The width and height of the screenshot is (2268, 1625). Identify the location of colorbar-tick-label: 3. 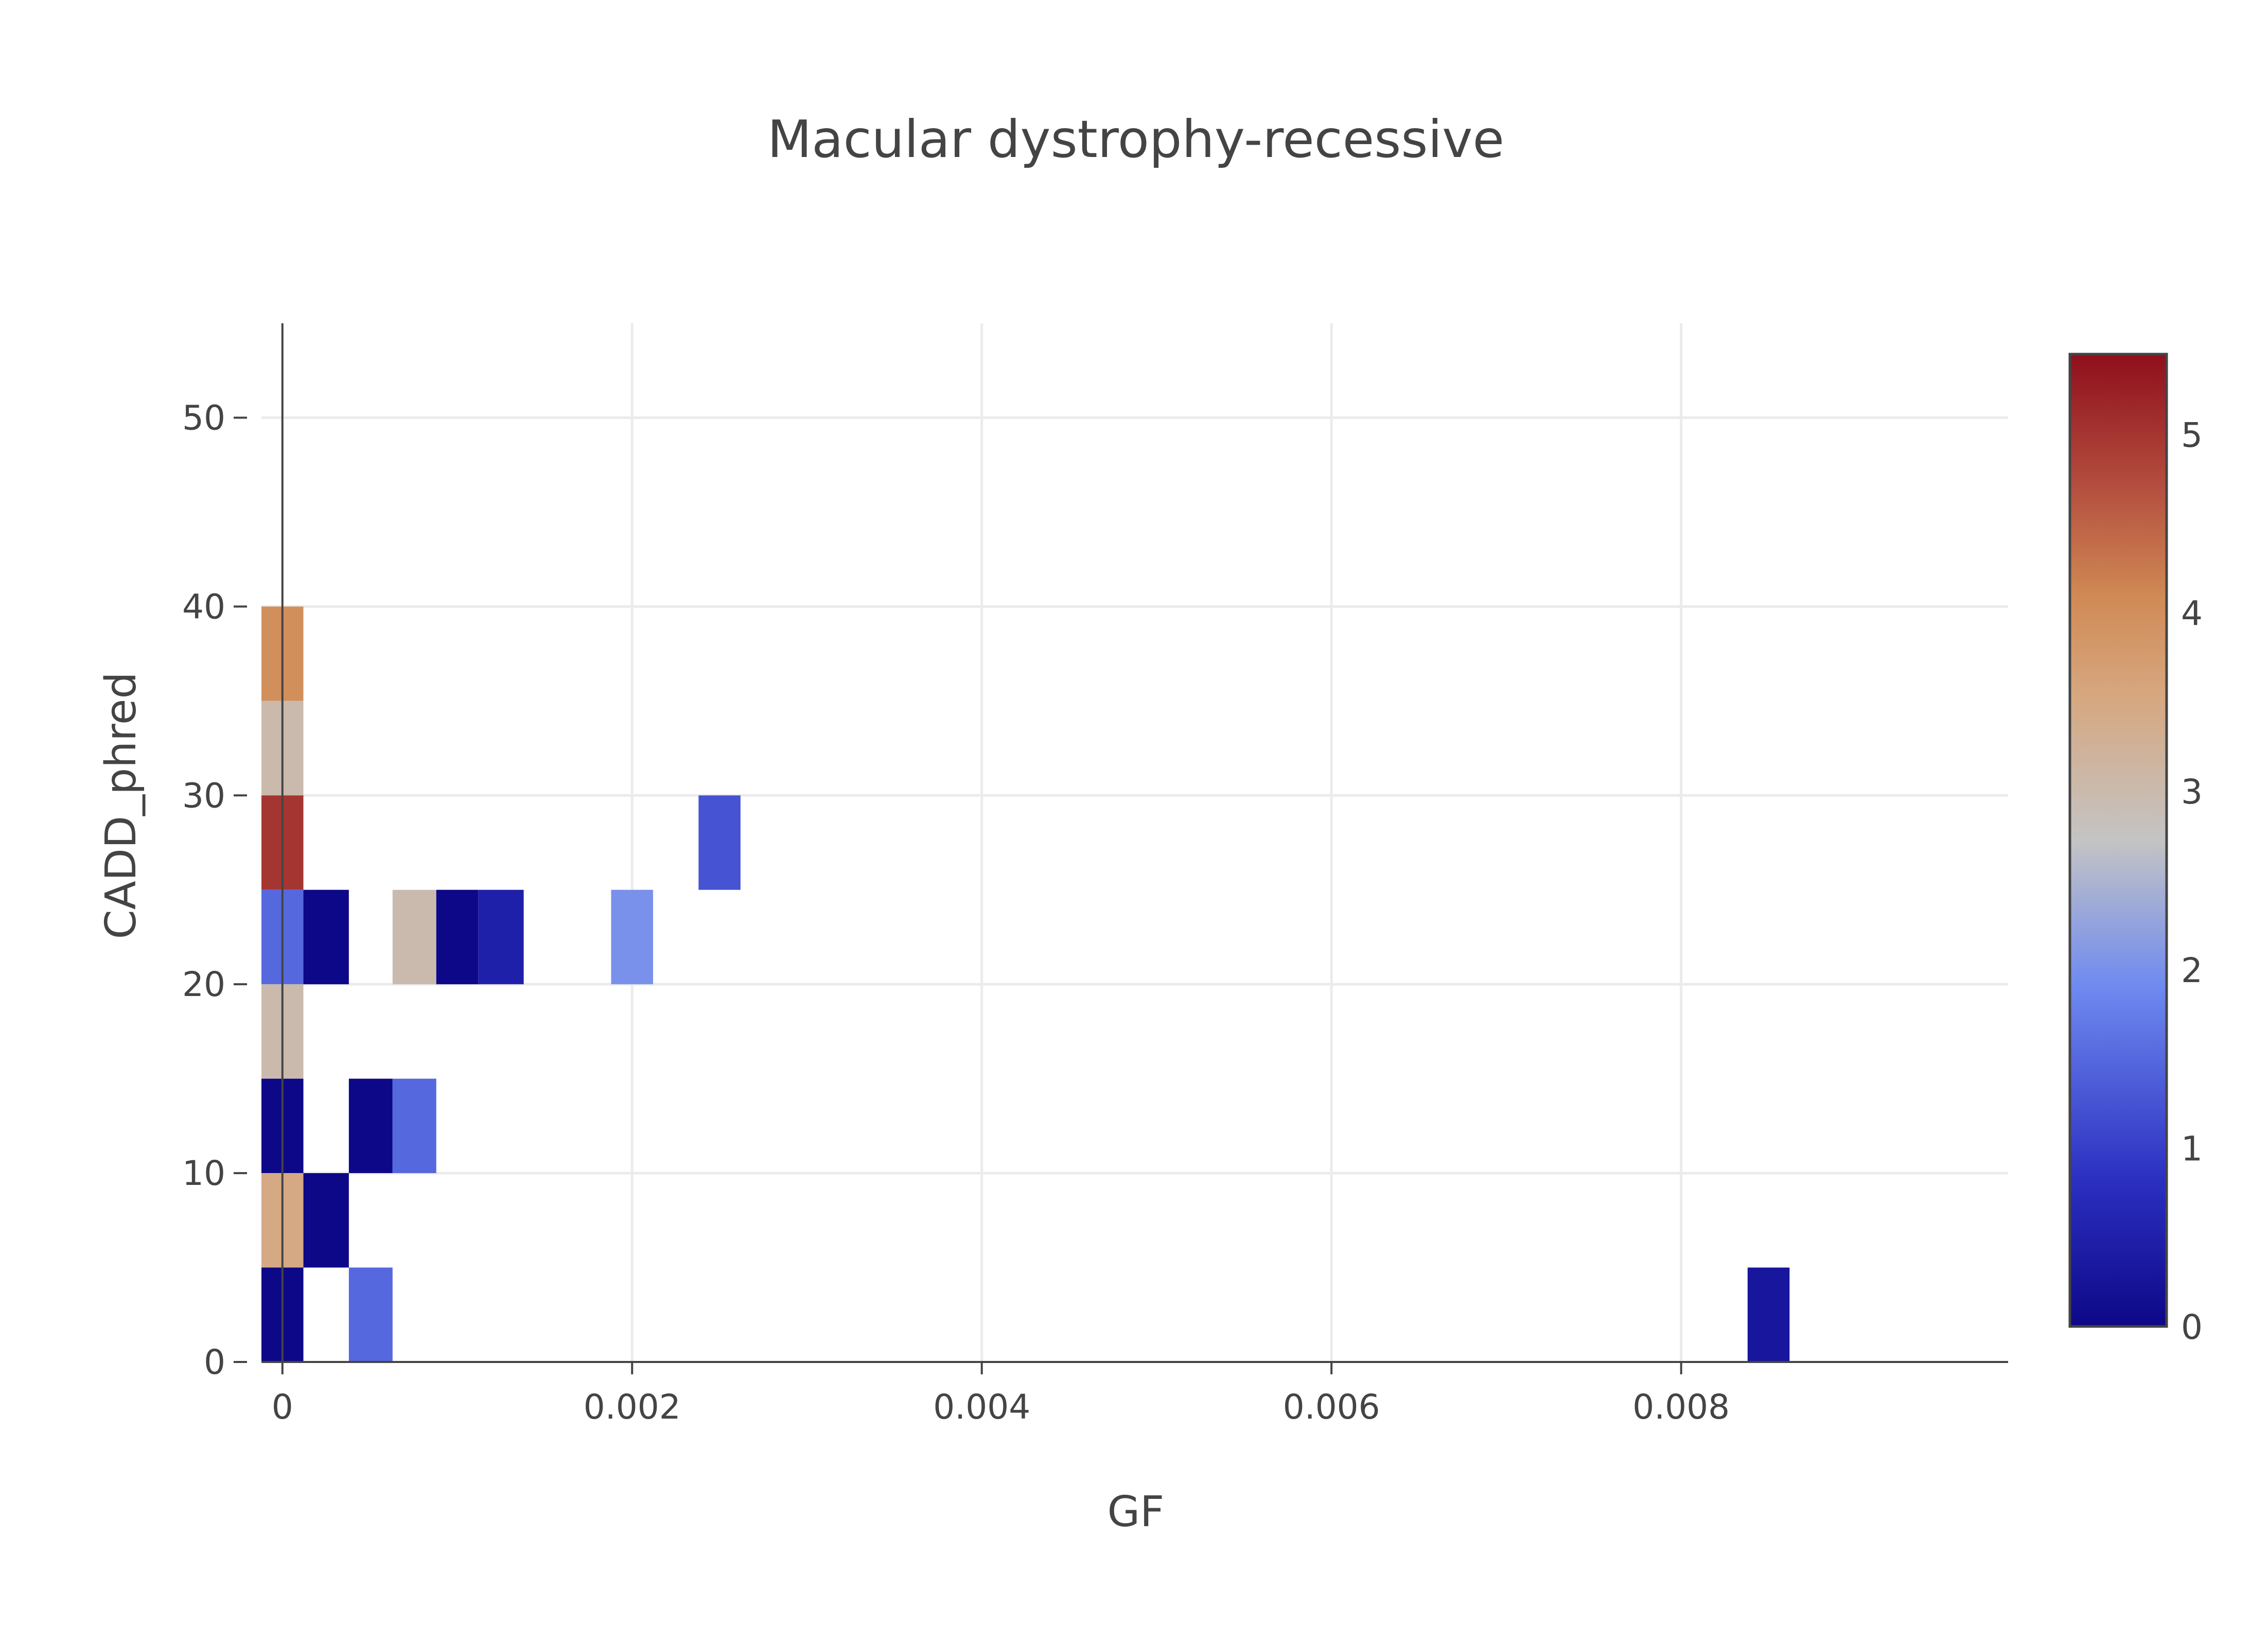
(2192, 792).